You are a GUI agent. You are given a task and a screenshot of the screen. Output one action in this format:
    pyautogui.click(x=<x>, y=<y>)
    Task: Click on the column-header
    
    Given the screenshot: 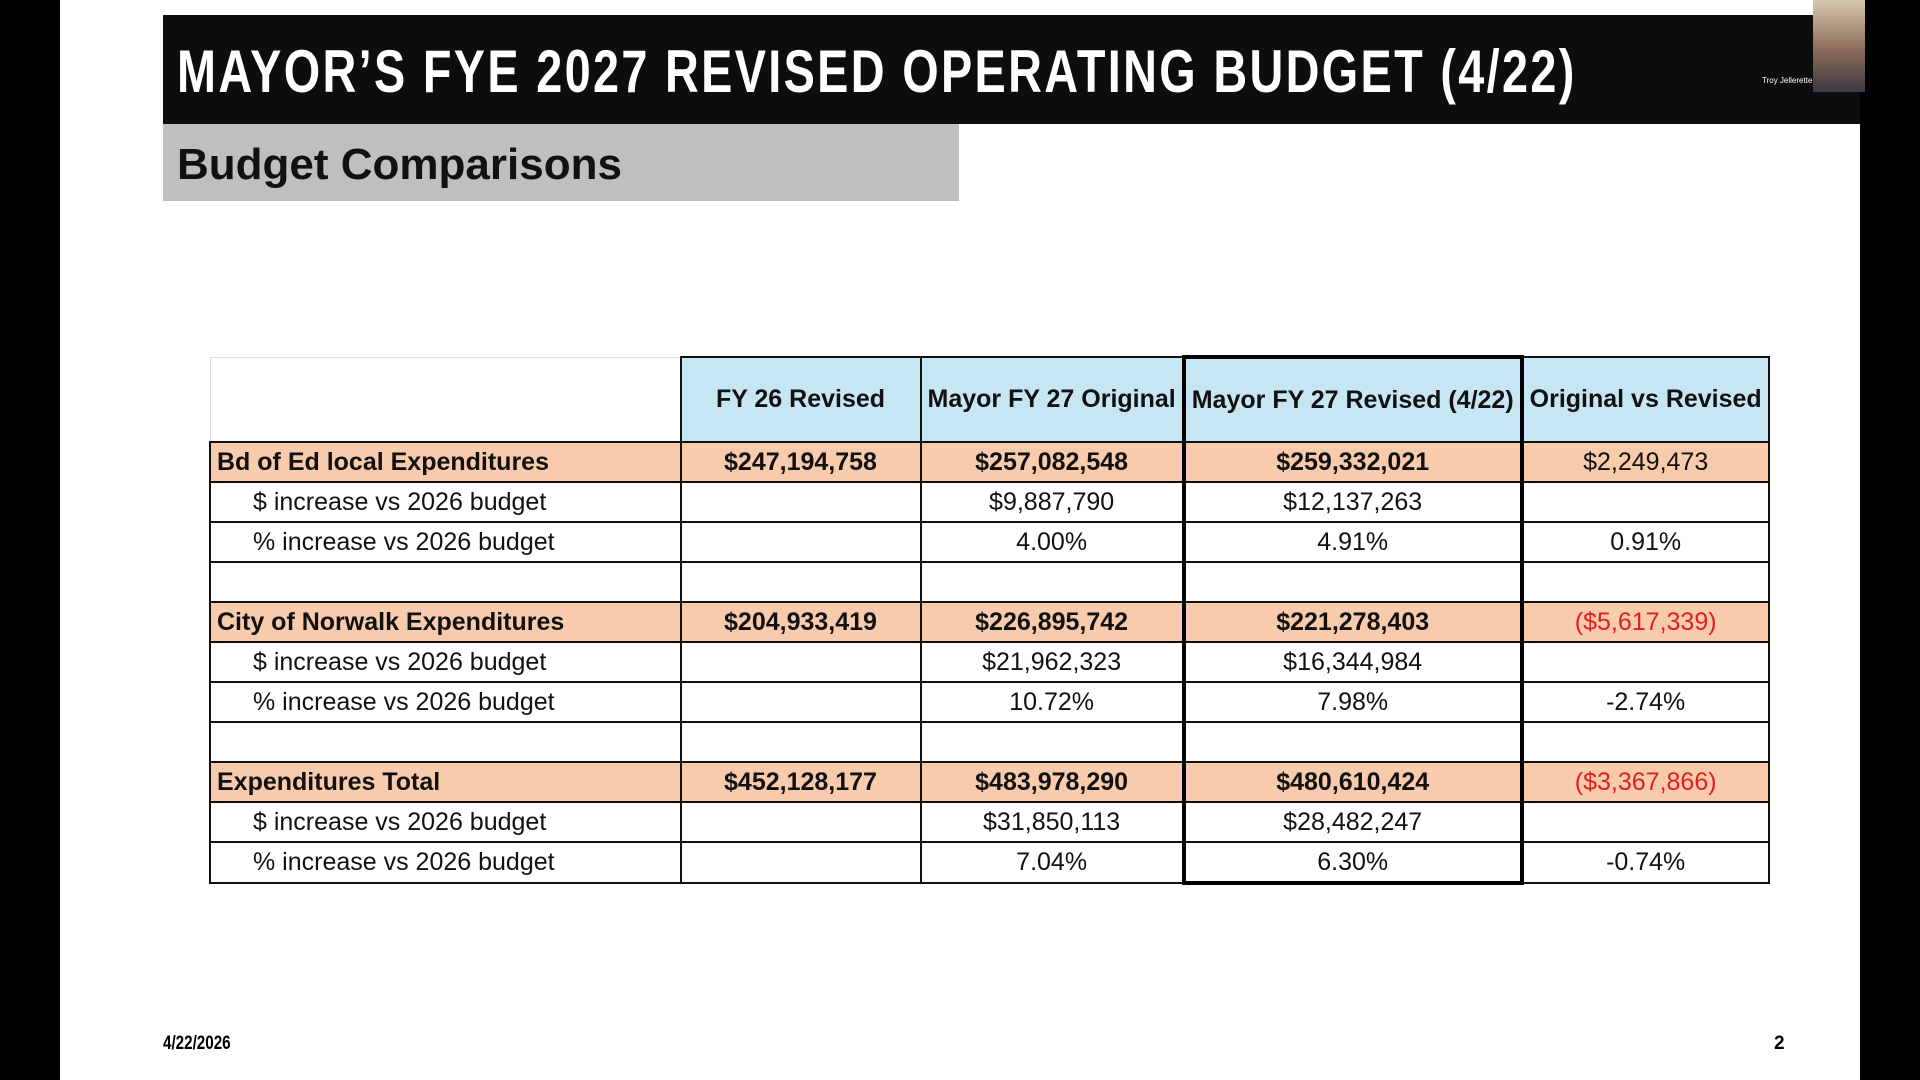 What is the action you would take?
    pyautogui.click(x=445, y=399)
    